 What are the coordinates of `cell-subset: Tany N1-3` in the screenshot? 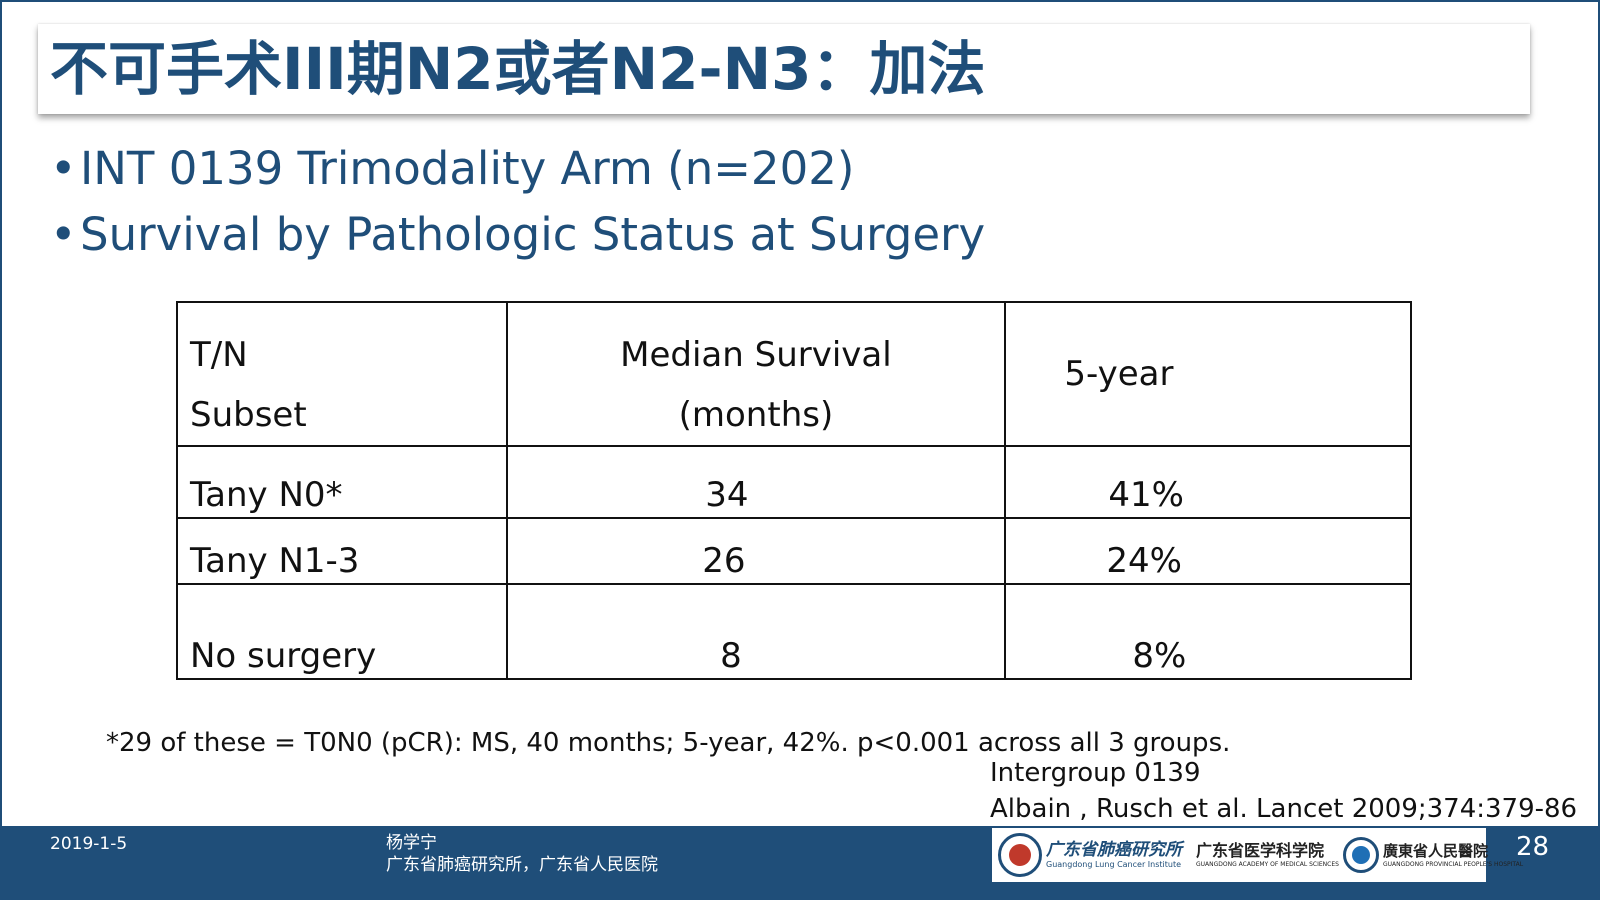 It's located at (342, 551).